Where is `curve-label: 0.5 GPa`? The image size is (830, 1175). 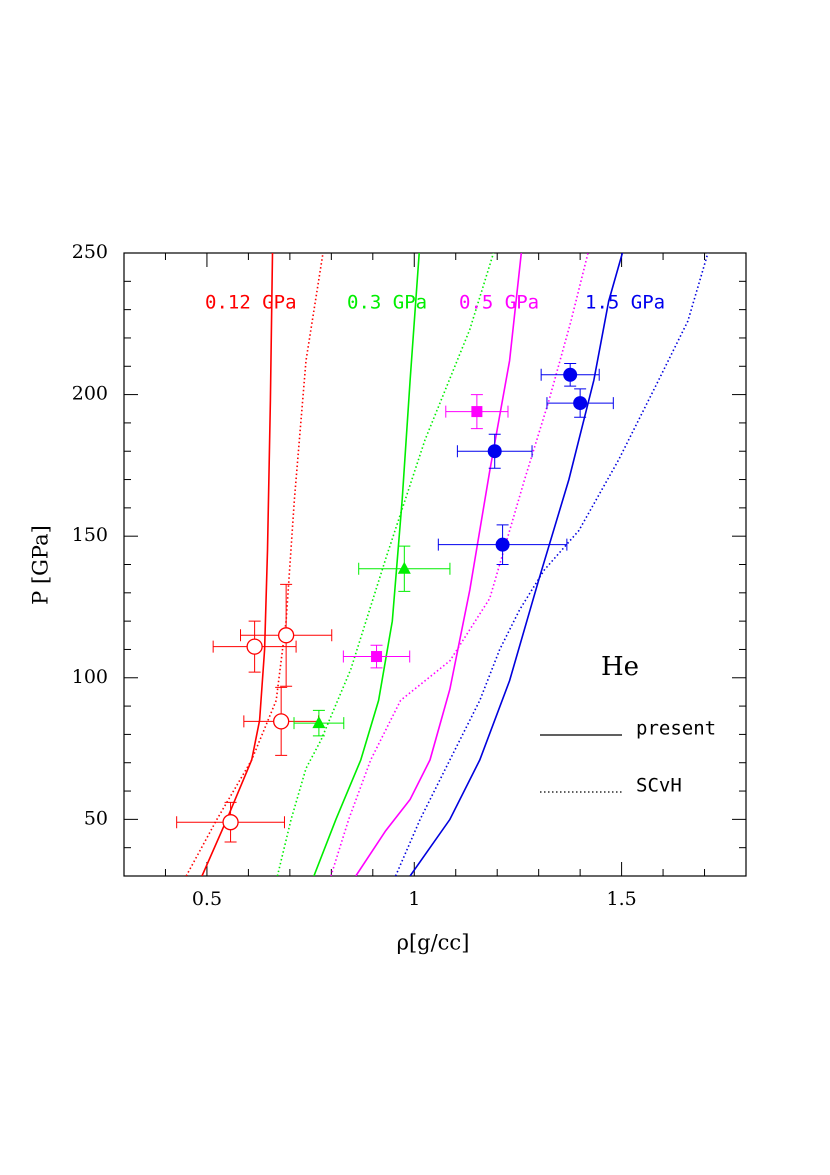 curve-label: 0.5 GPa is located at coordinates (499, 303).